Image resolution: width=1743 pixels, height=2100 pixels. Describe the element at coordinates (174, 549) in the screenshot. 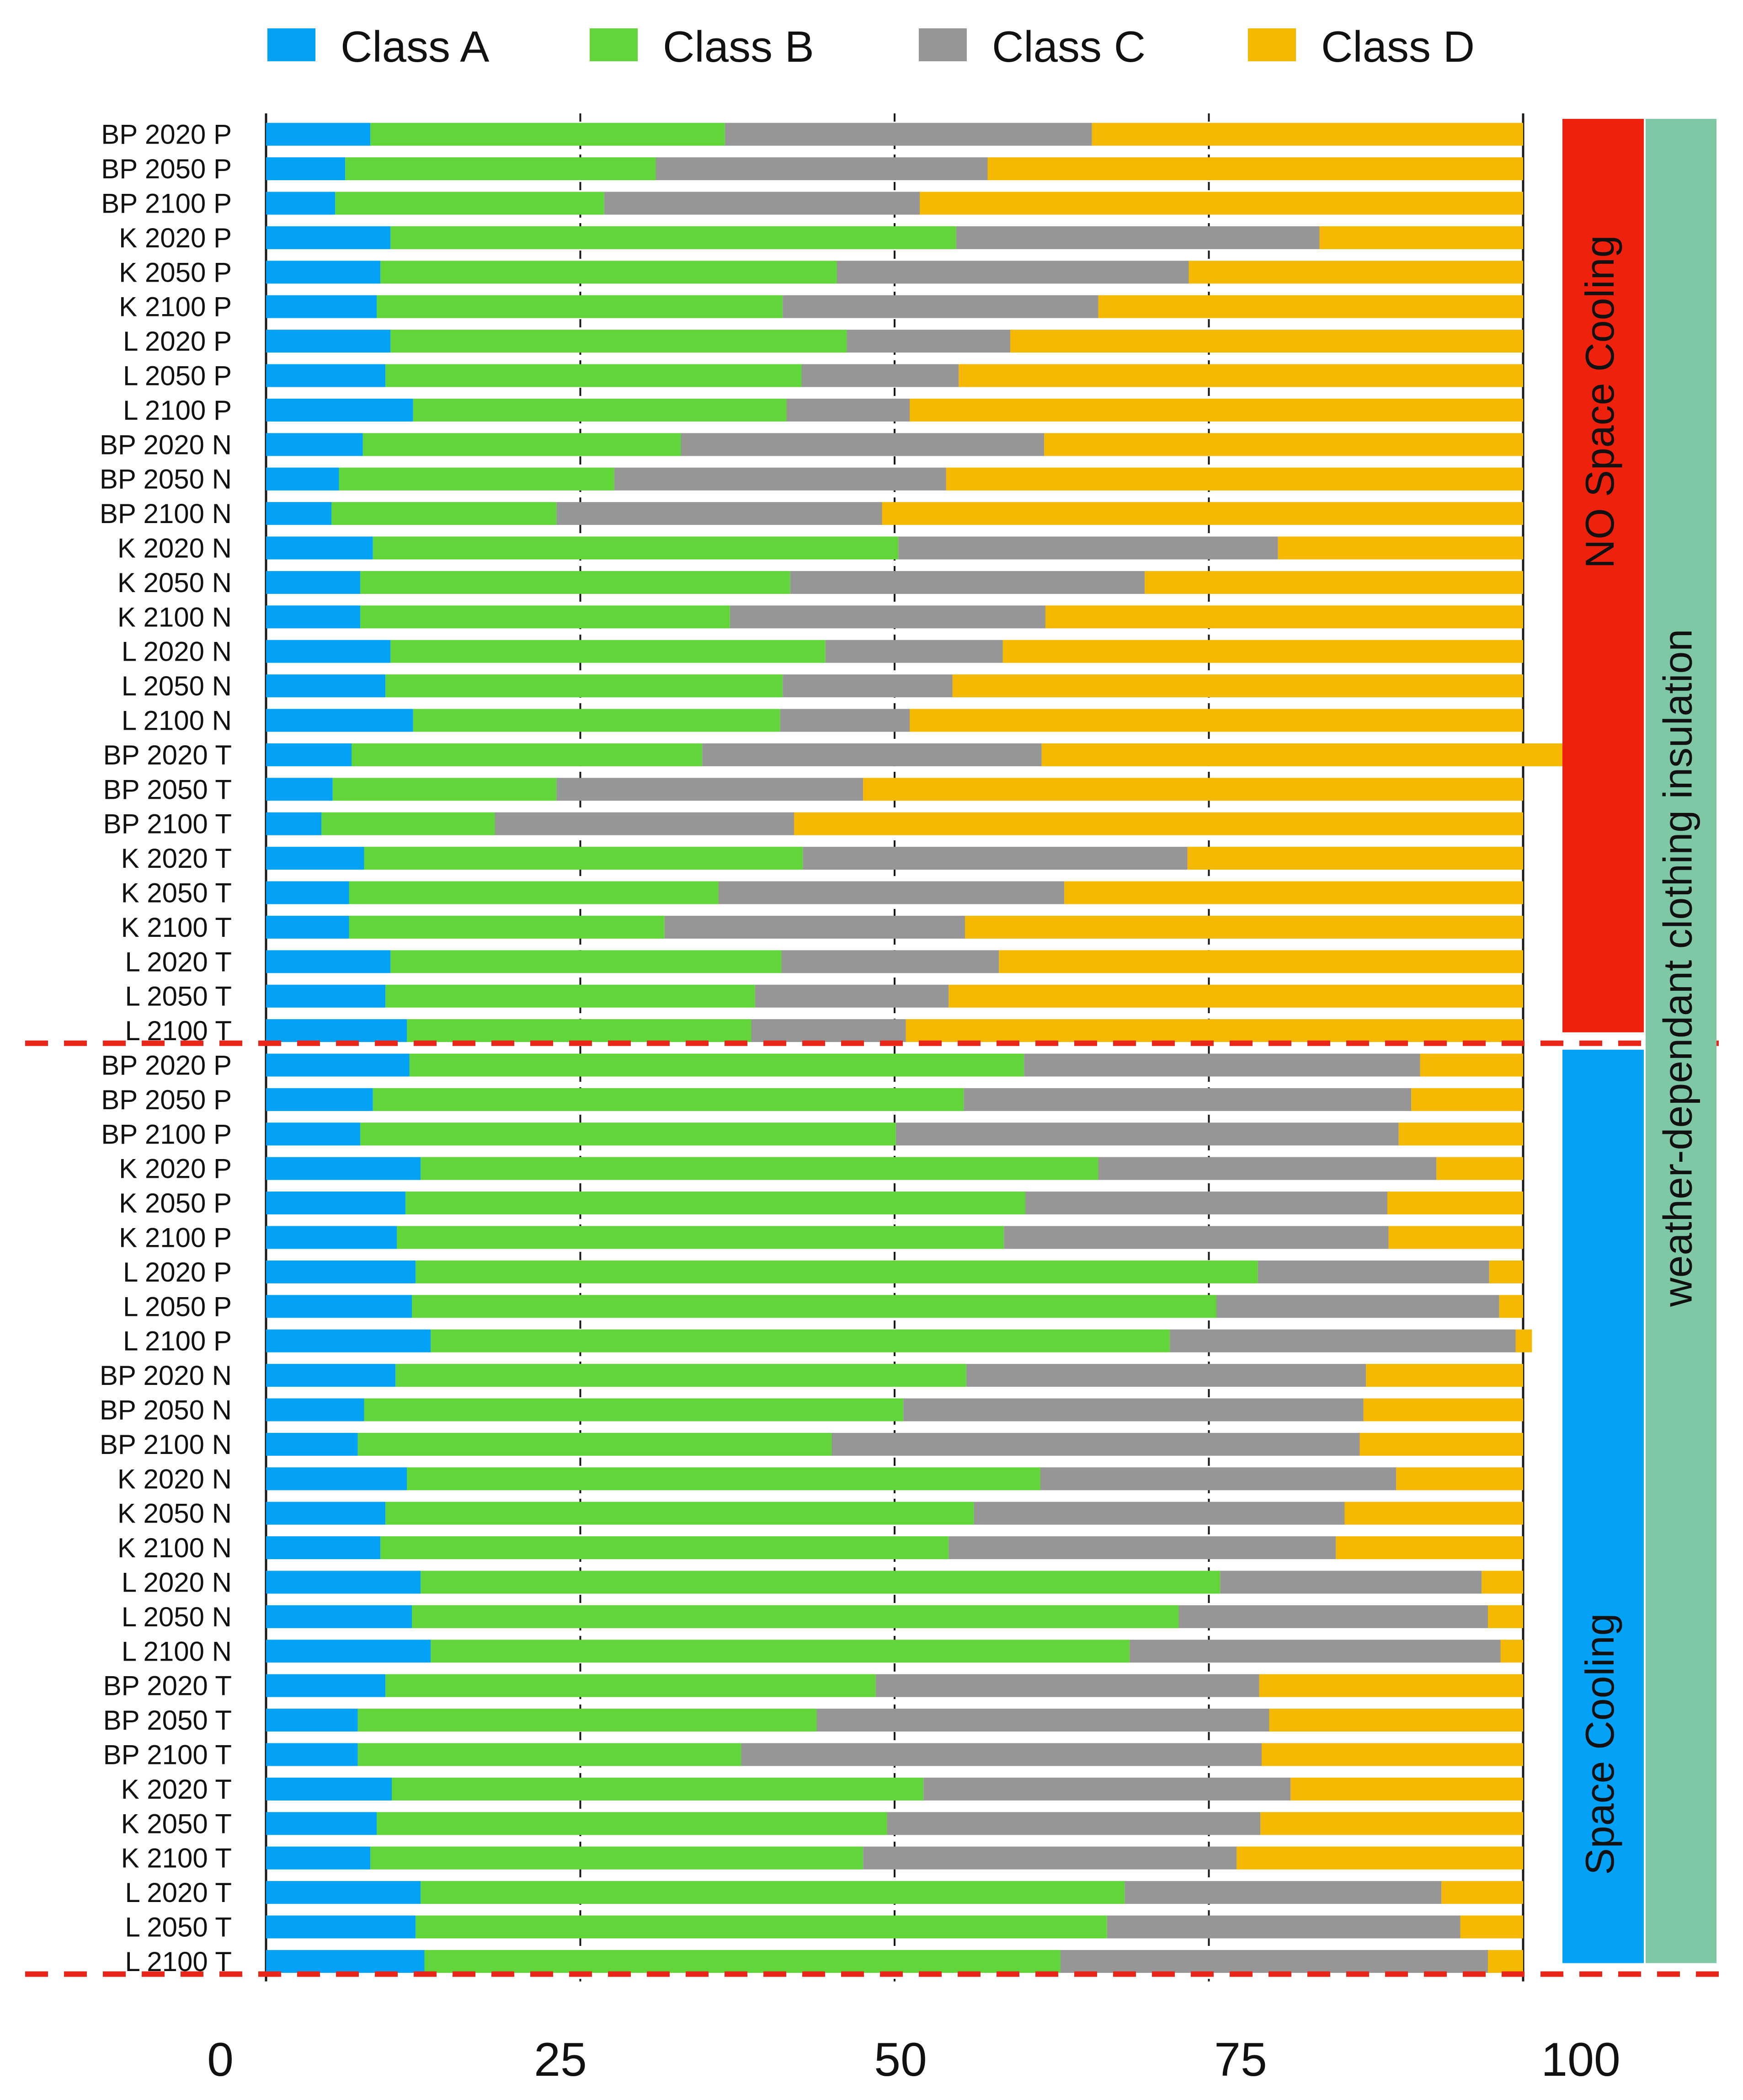

I see `category-label: K 2020 N` at that location.